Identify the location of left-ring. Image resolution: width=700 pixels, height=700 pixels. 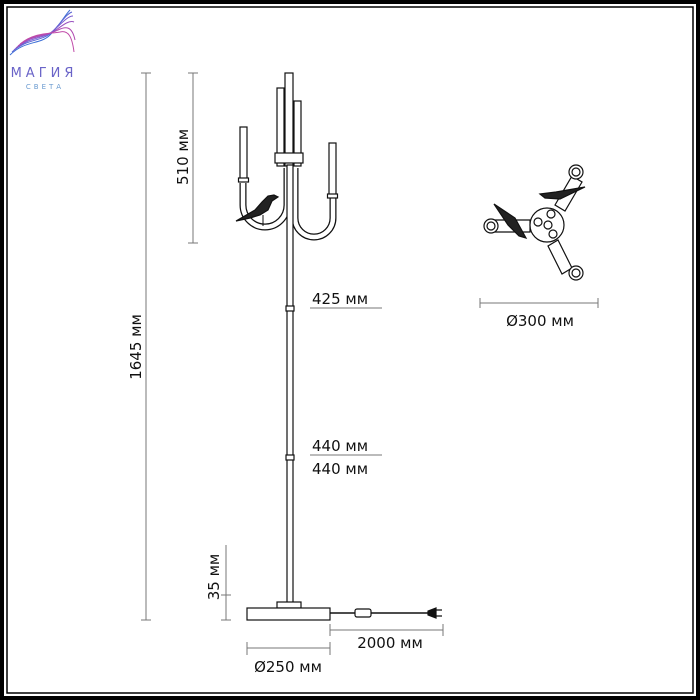
(243, 180).